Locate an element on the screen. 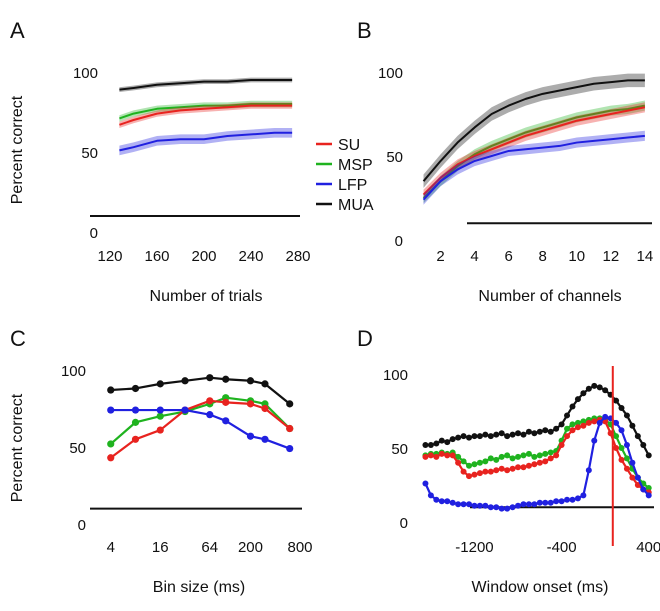  line-msp-a is located at coordinates (206, 111).